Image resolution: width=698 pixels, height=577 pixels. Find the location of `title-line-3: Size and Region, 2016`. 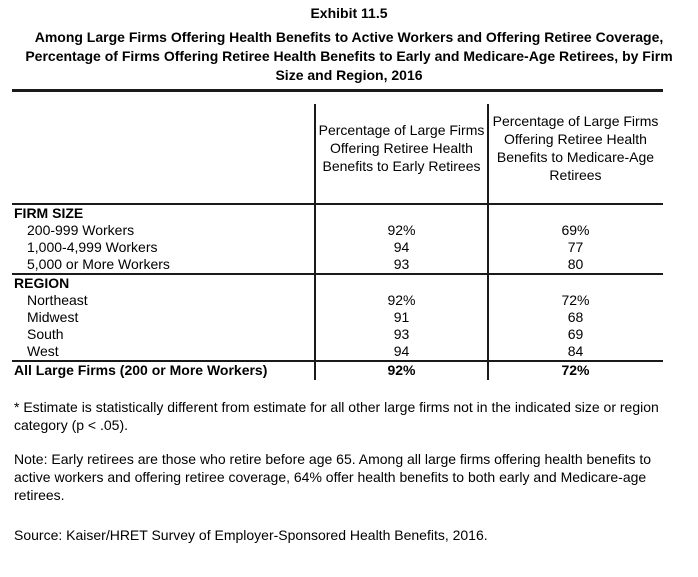

title-line-3: Size and Region, 2016 is located at coordinates (349, 75).